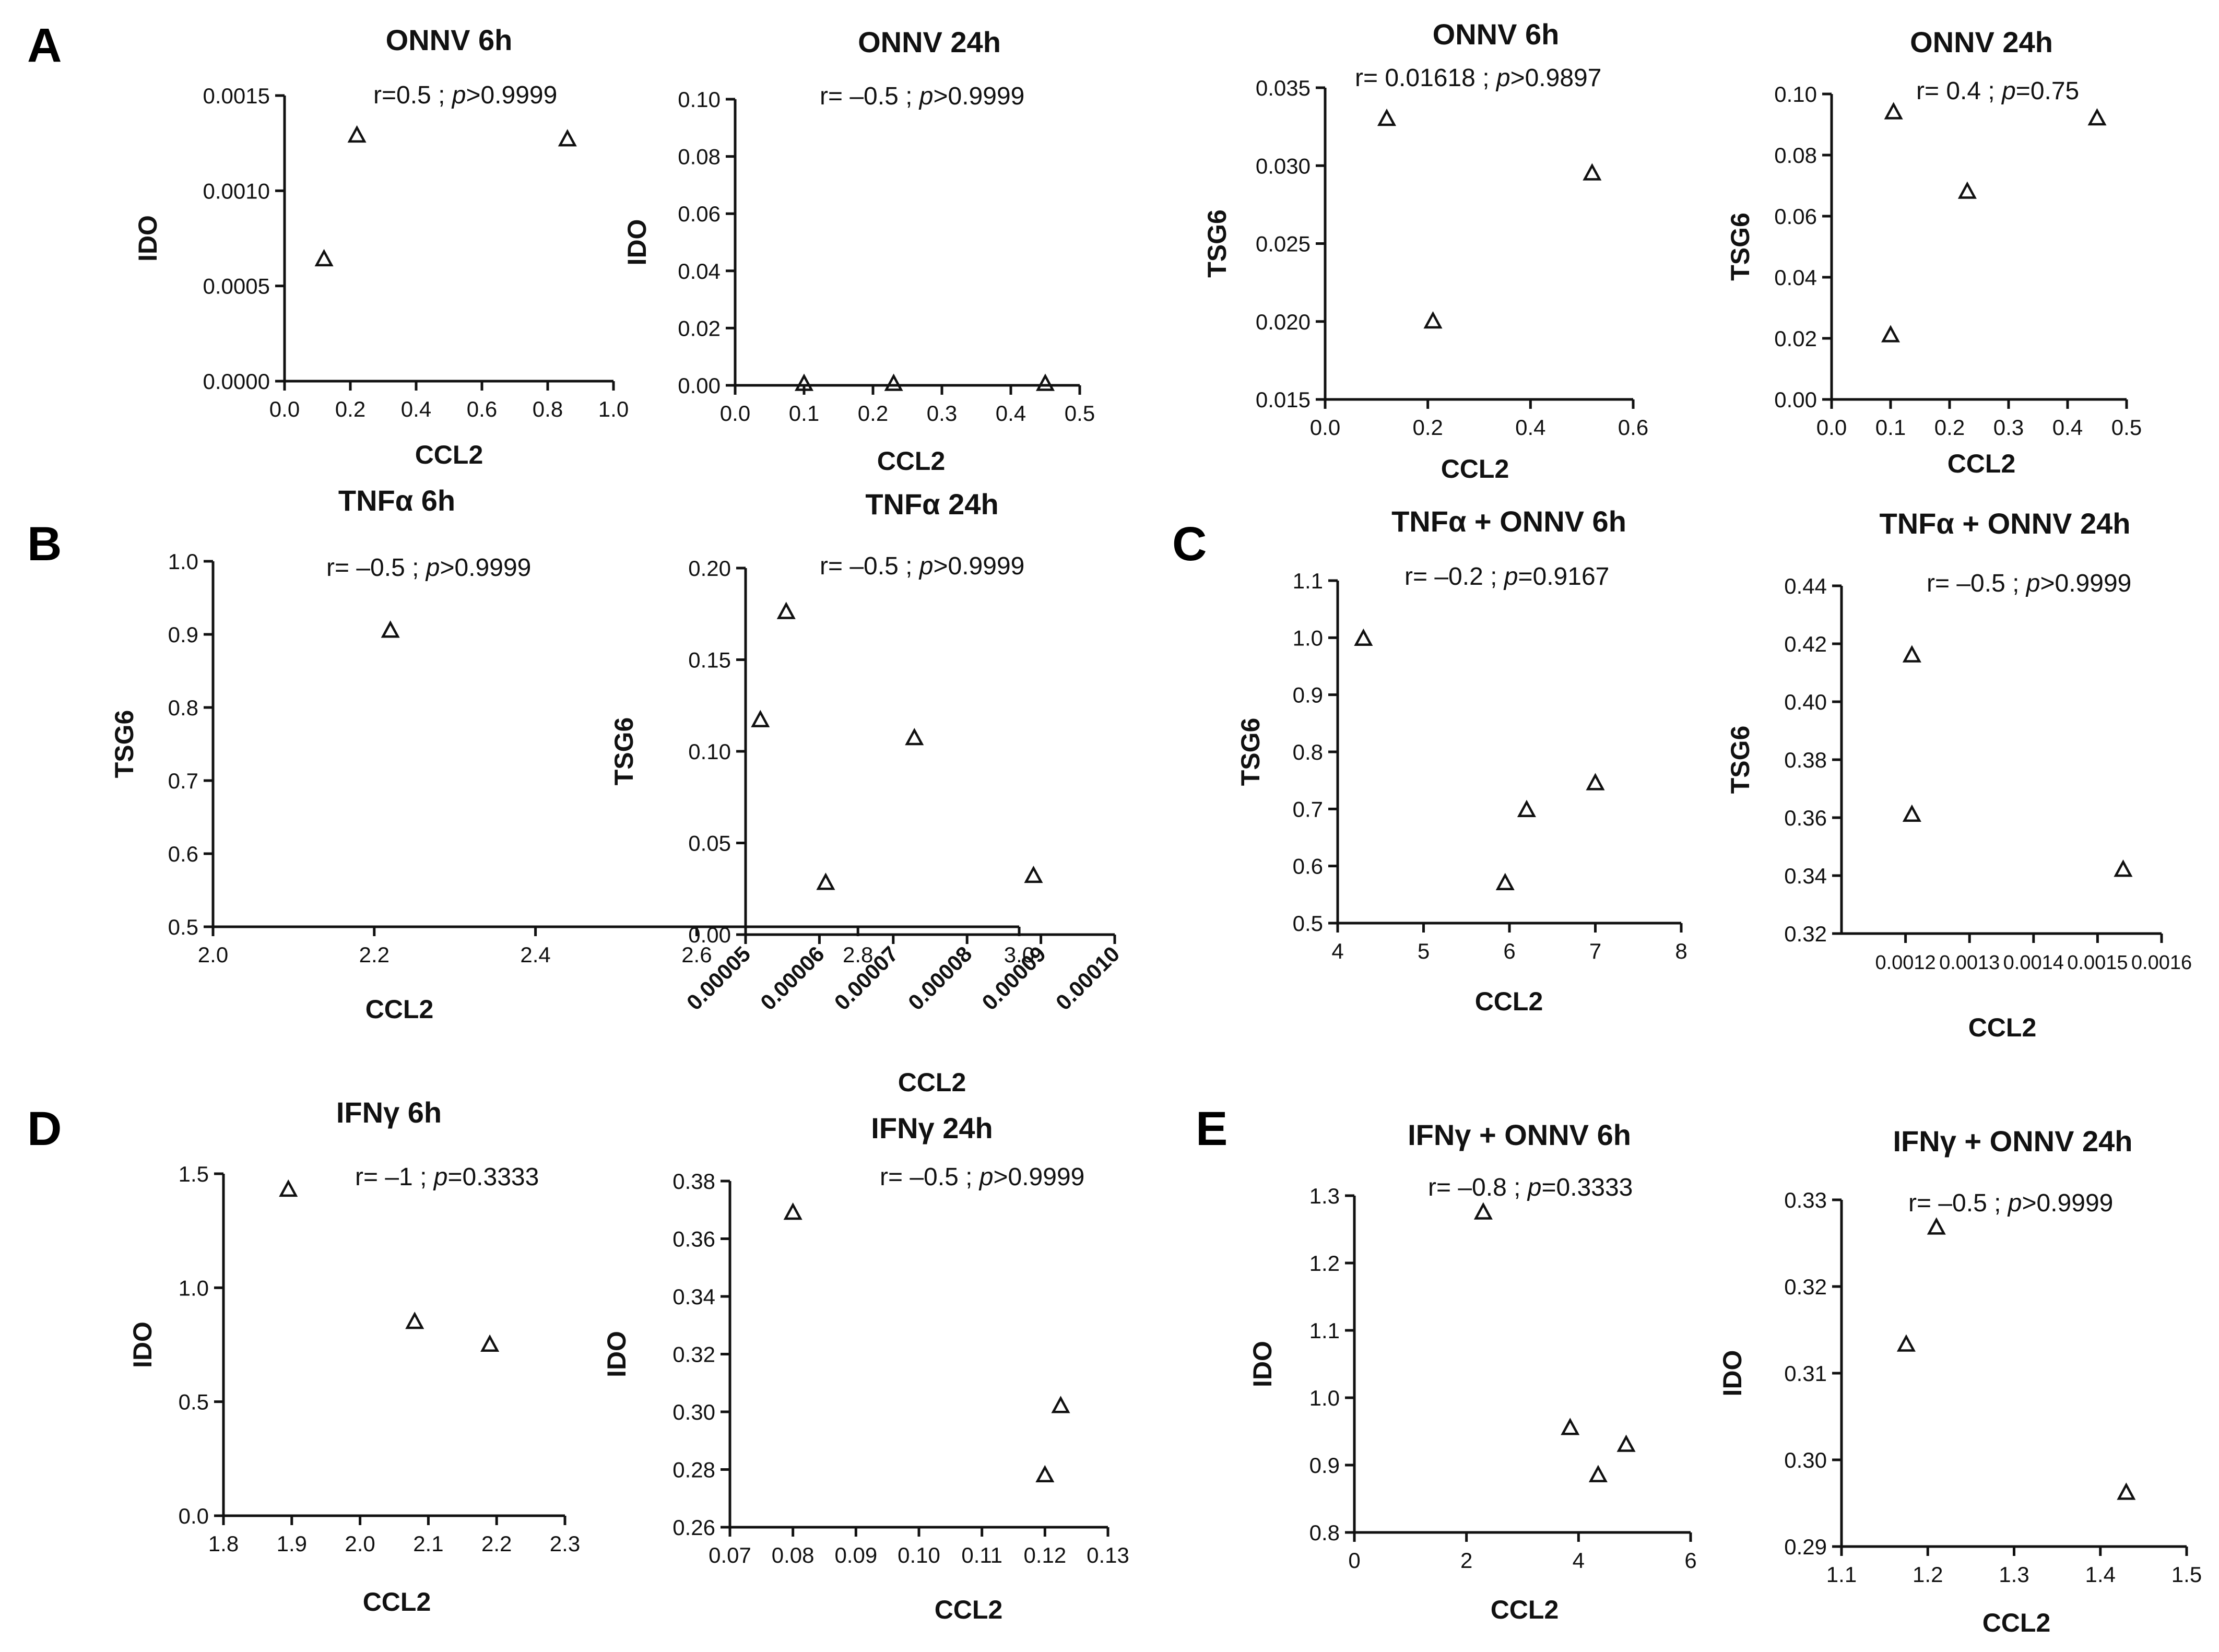  What do you see at coordinates (1426, 78) in the screenshot?
I see `annotation-r: r= 0.01618 ;` at bounding box center [1426, 78].